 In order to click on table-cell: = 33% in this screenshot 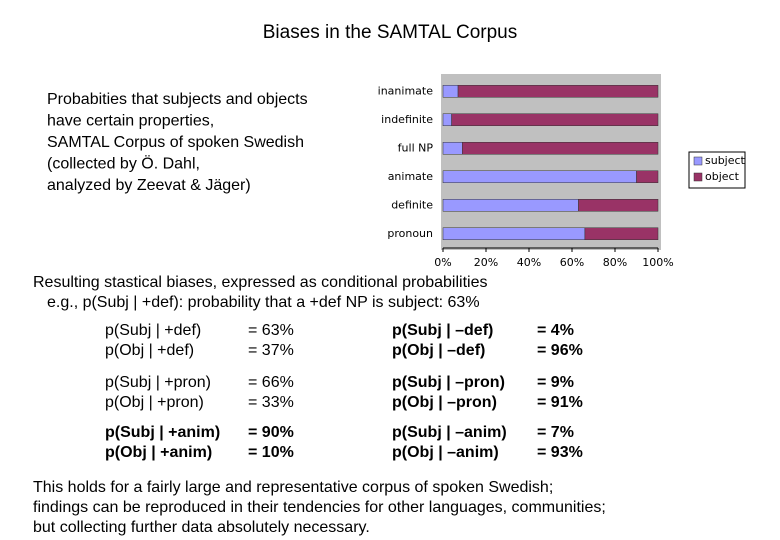, I will do `click(271, 402)`.